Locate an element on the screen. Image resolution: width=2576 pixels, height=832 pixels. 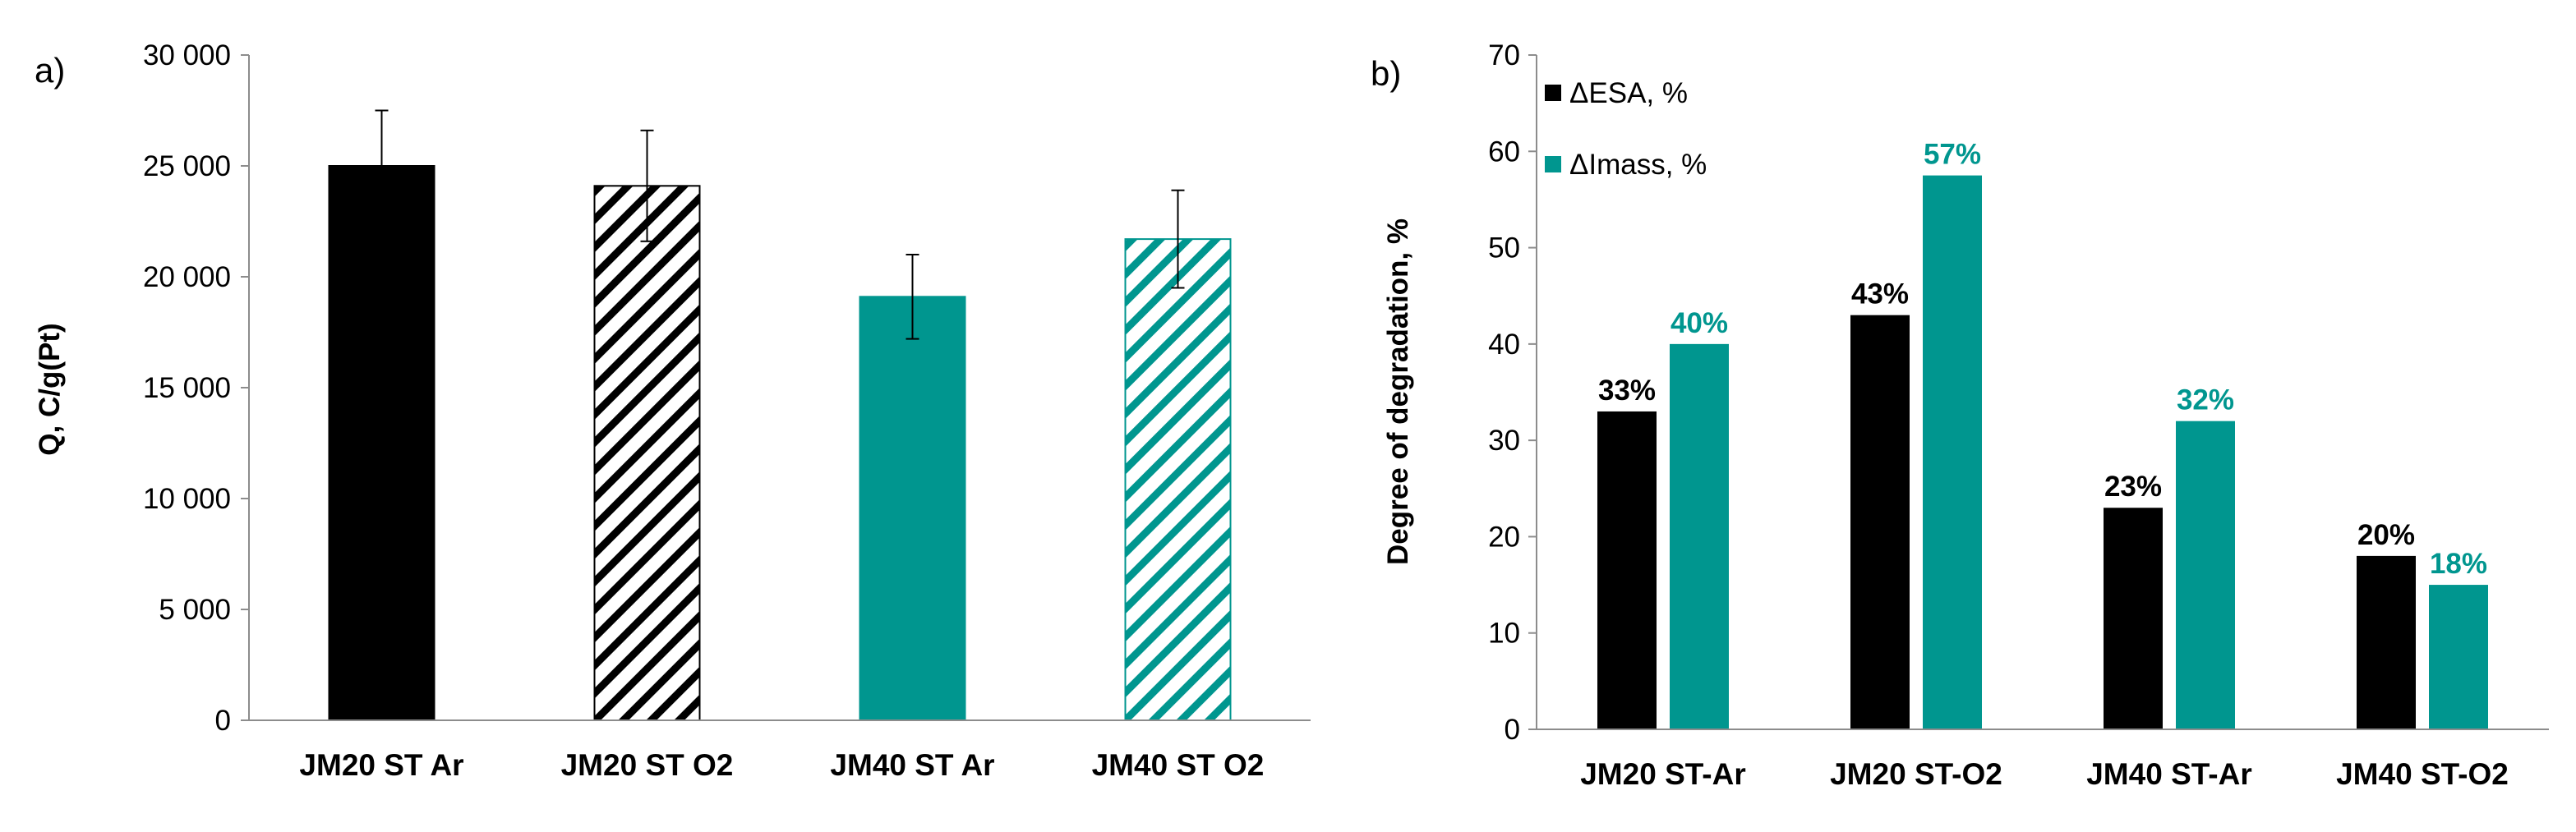
panel-b-legend: ΔESA, % ΔImass, % is located at coordinates (1626, 129).